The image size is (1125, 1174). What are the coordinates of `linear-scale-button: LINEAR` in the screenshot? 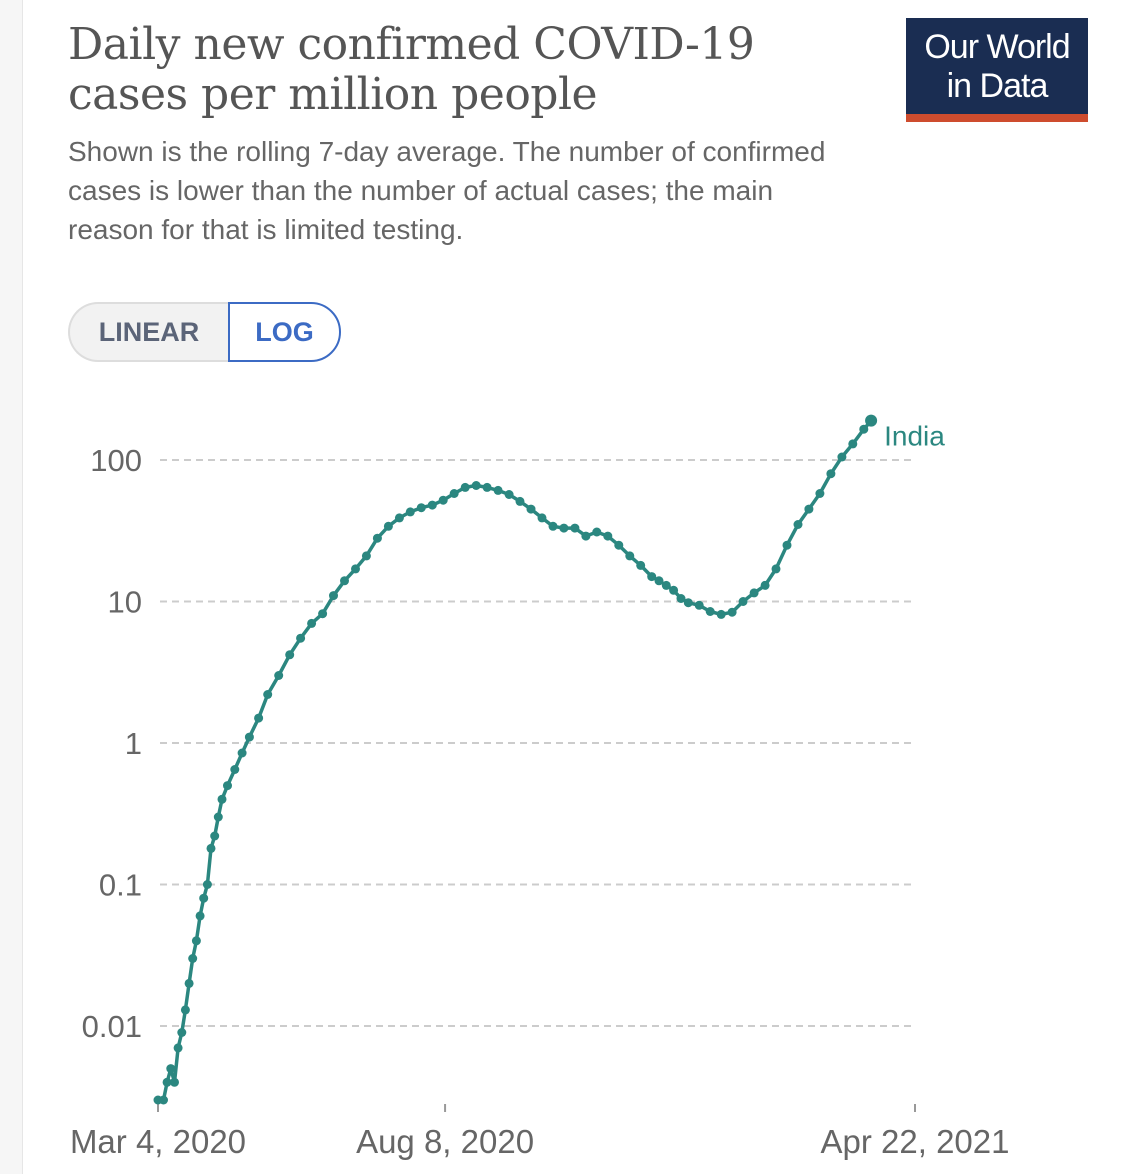 It's located at (148, 332).